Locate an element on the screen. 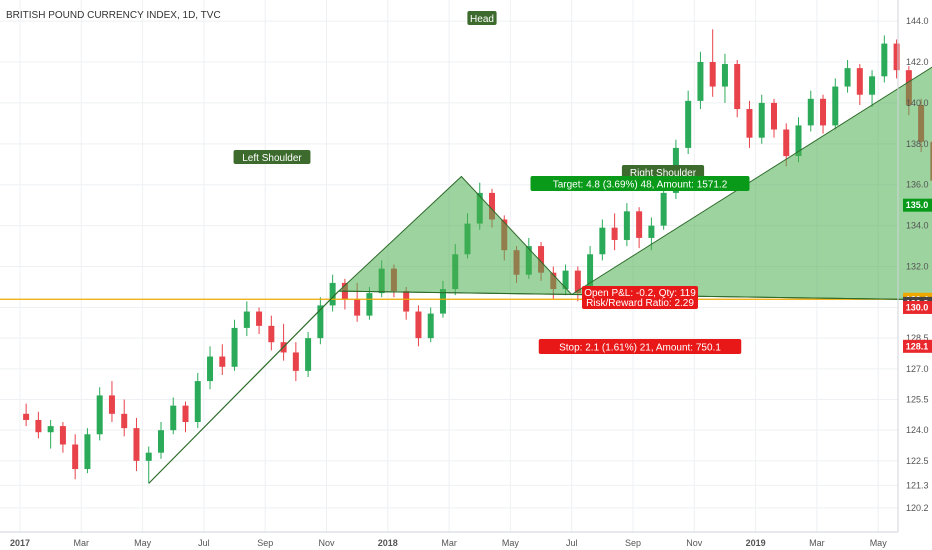 The height and width of the screenshot is (550, 932). left-shoulder-label-text: Left Shoulder is located at coordinates (272, 158).